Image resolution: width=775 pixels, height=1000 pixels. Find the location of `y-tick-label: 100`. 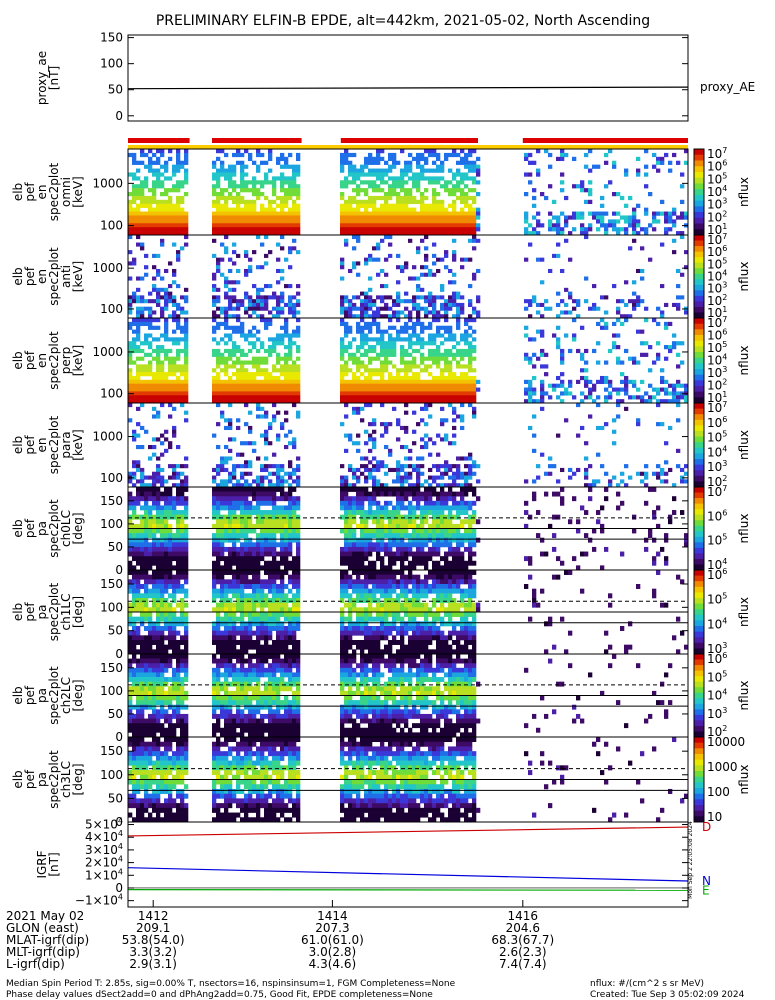

y-tick-label: 100 is located at coordinates (111, 394).